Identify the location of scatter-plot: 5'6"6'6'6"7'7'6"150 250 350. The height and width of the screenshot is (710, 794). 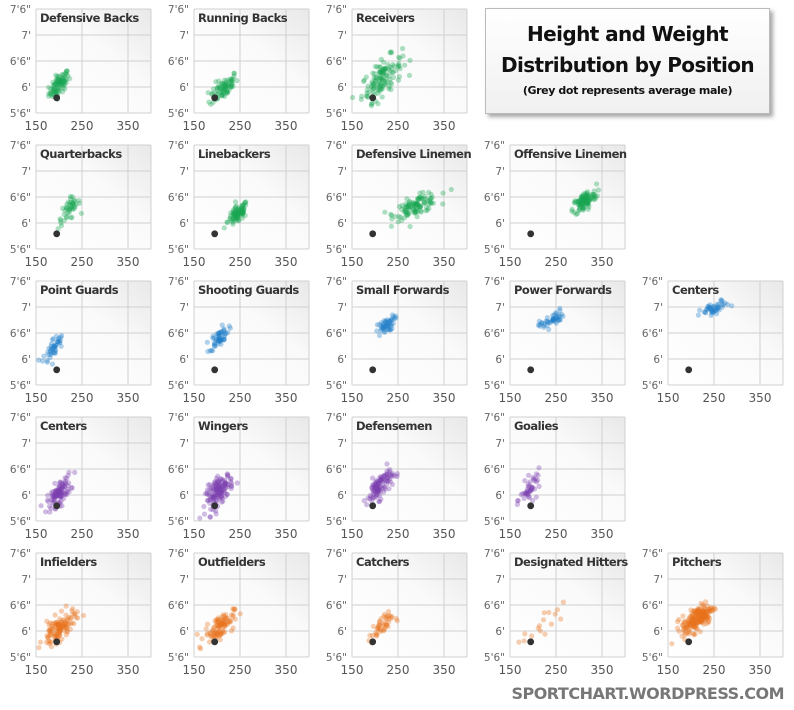
(81, 612).